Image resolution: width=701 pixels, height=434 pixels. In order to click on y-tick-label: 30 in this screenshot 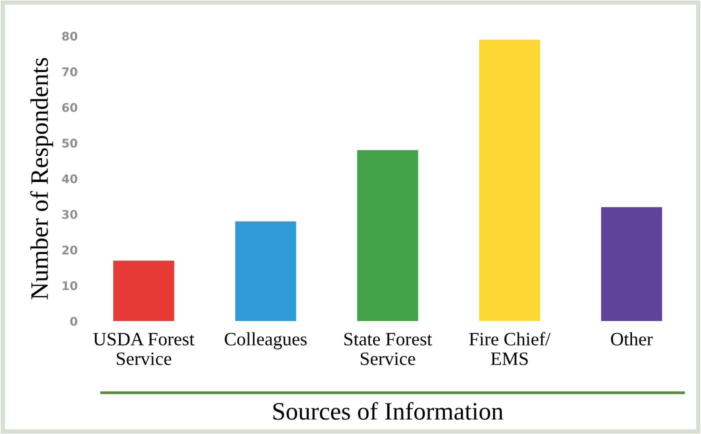, I will do `click(70, 214)`.